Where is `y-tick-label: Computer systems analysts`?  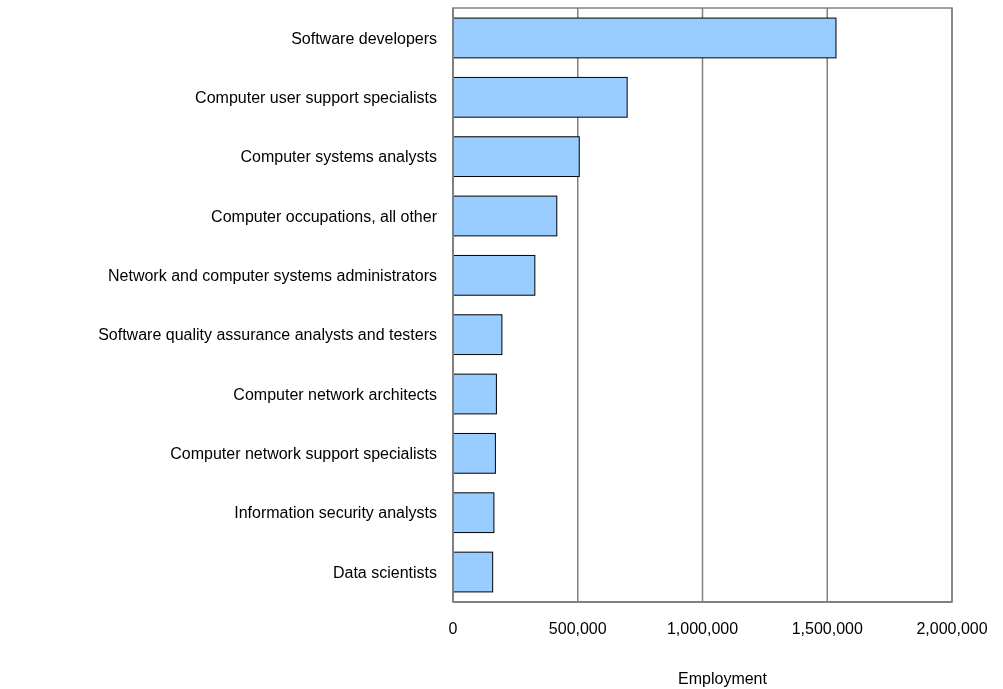 y-tick-label: Computer systems analysts is located at coordinates (338, 157).